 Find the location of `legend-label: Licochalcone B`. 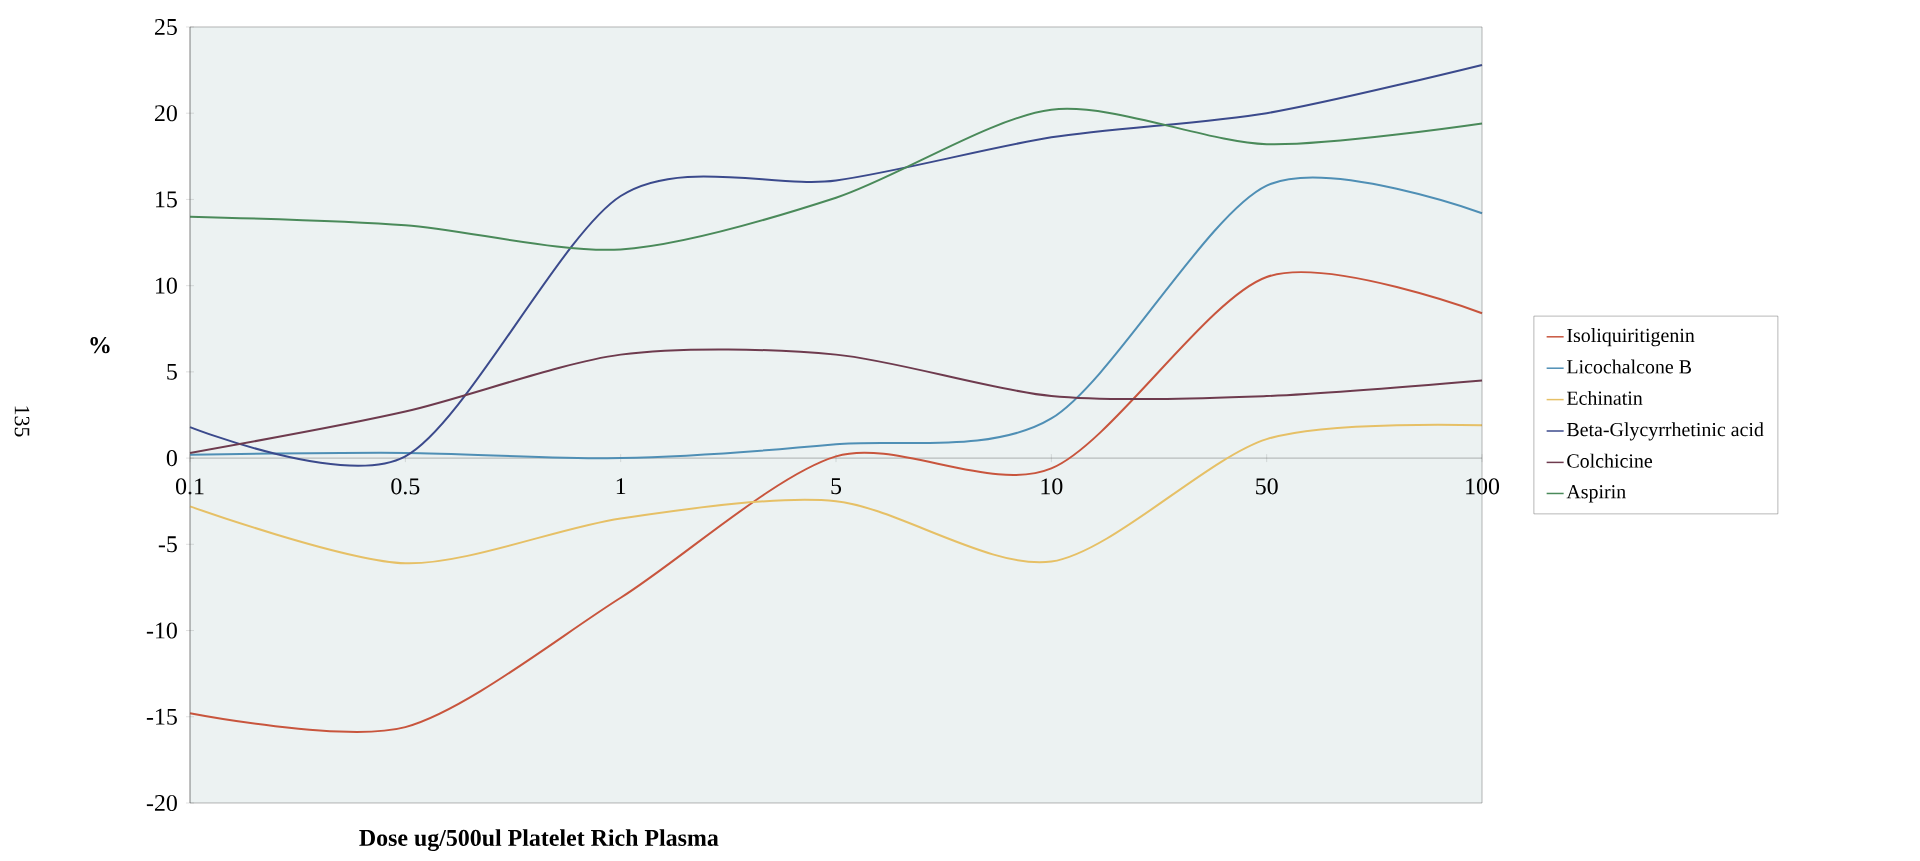

legend-label: Licochalcone B is located at coordinates (1628, 366).